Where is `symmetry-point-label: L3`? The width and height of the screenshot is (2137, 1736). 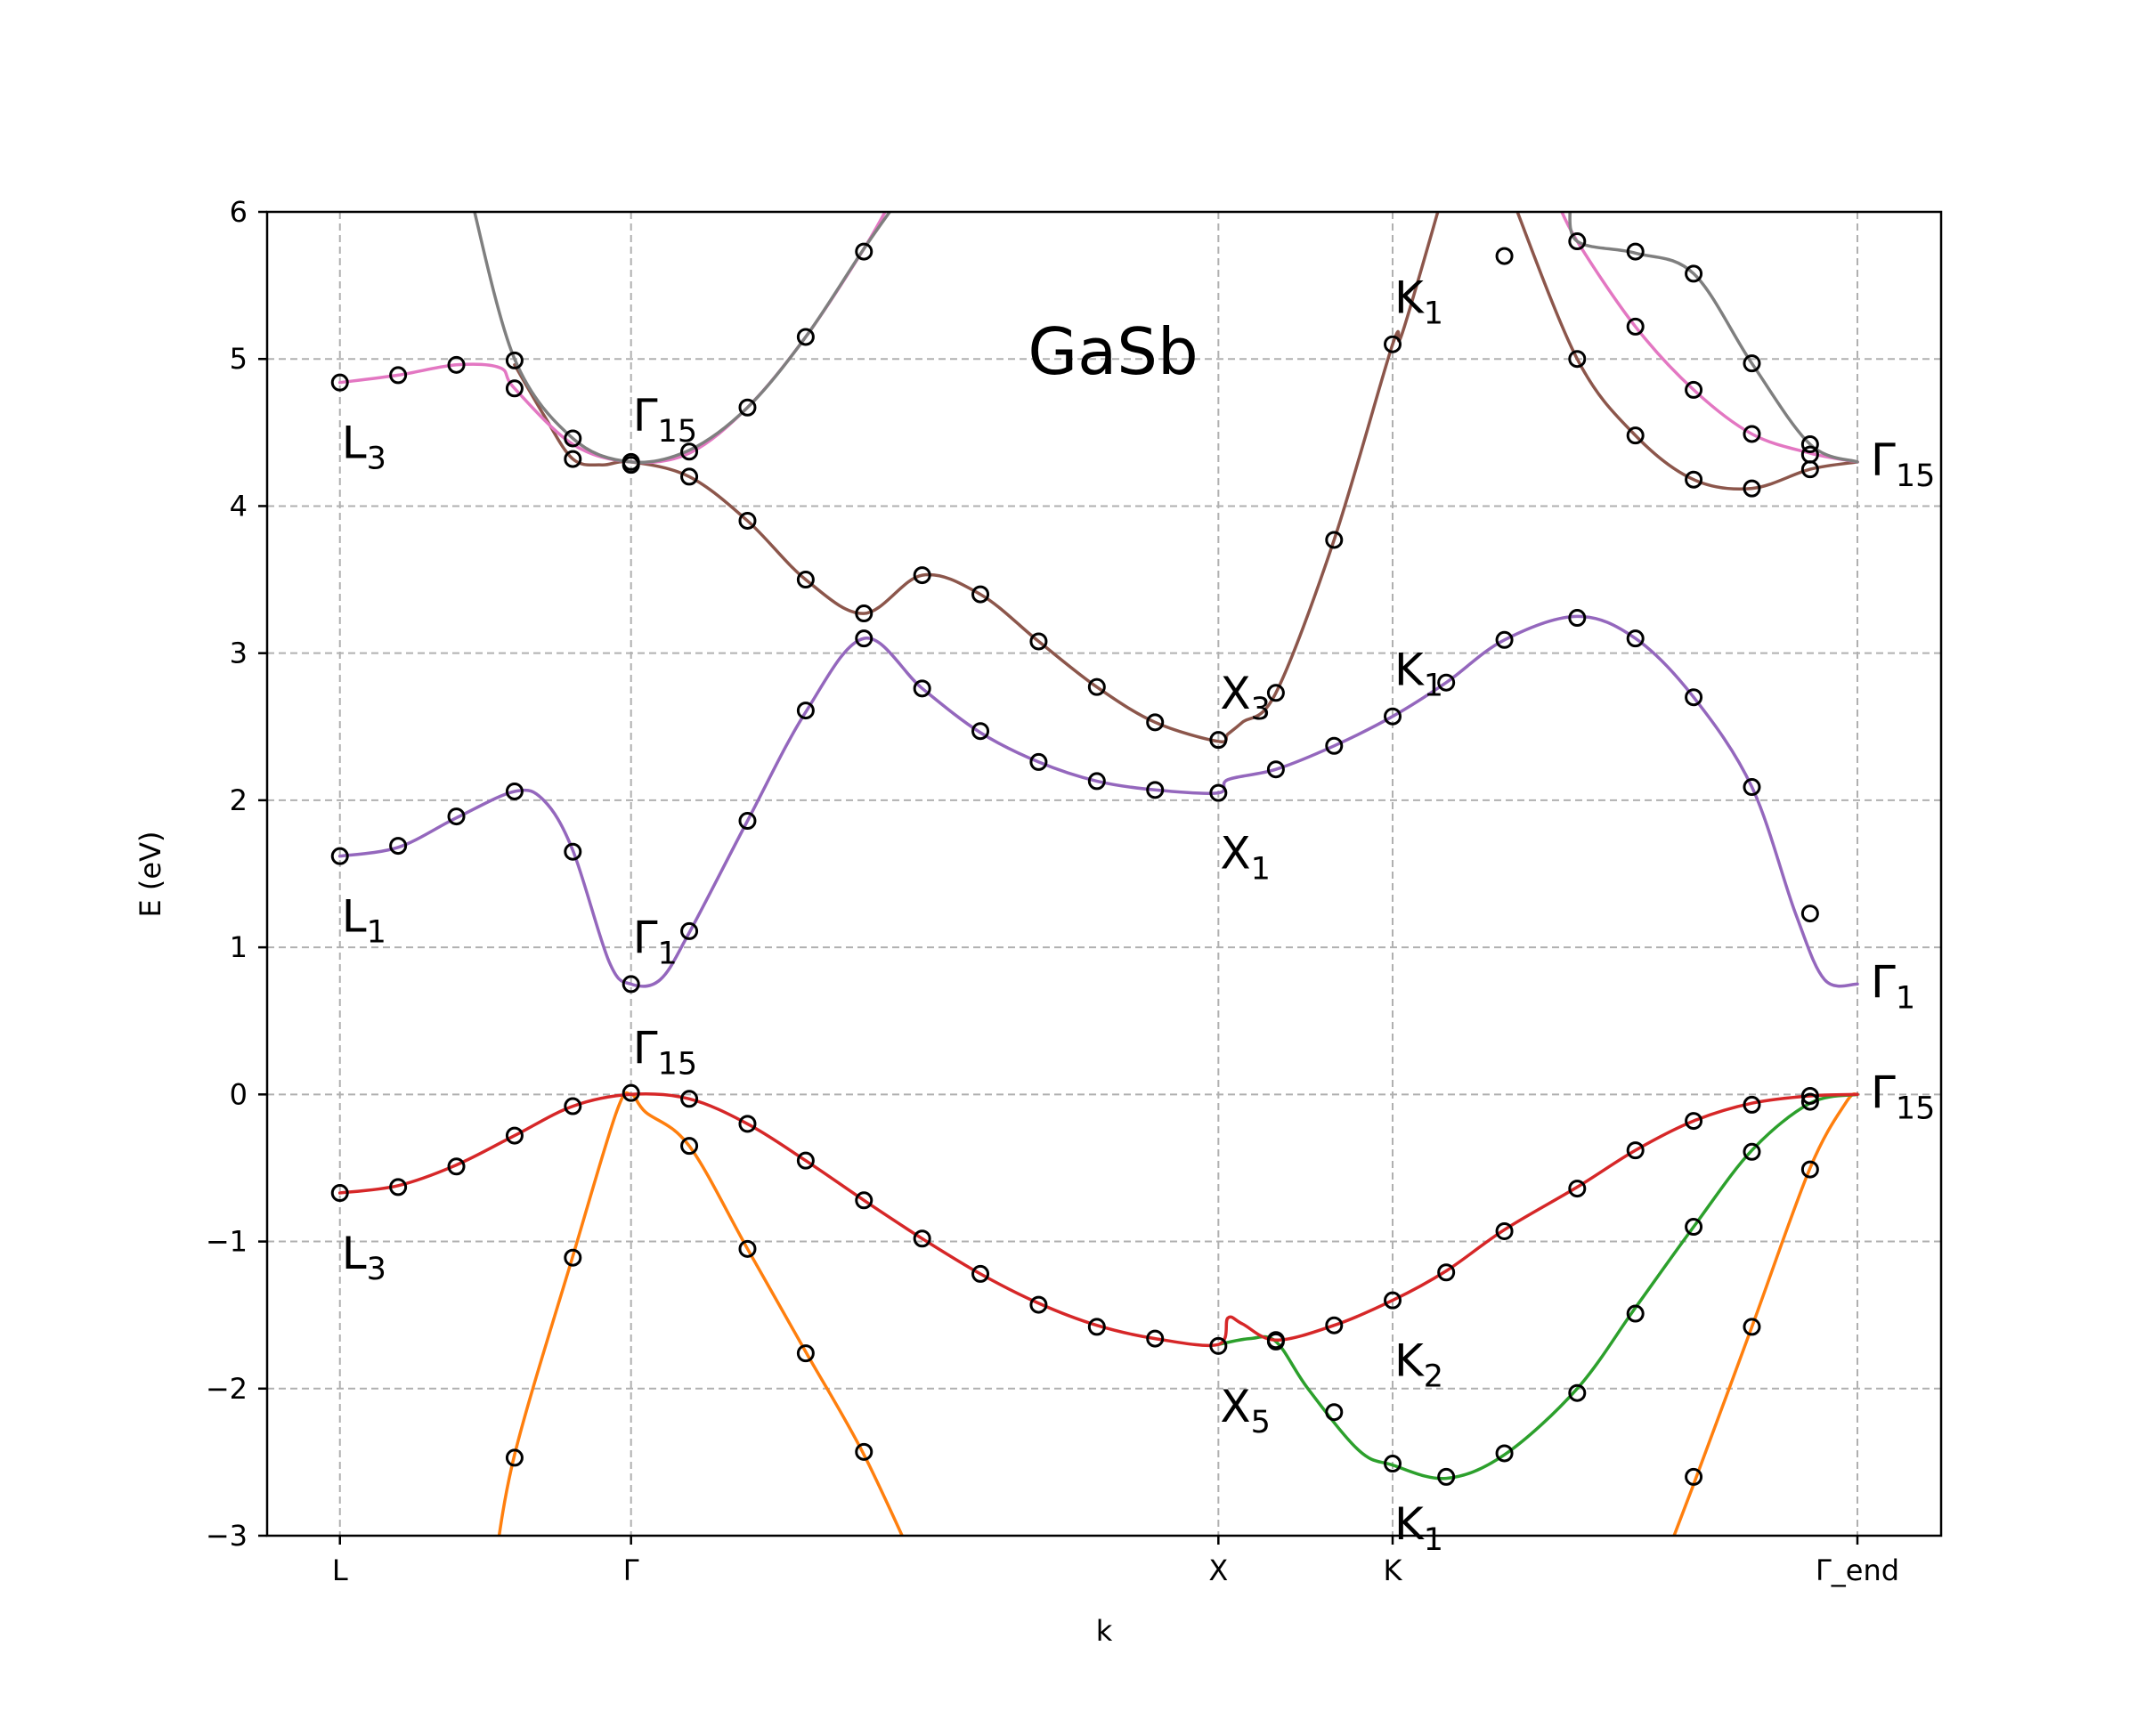 symmetry-point-label: L3 is located at coordinates (364, 447).